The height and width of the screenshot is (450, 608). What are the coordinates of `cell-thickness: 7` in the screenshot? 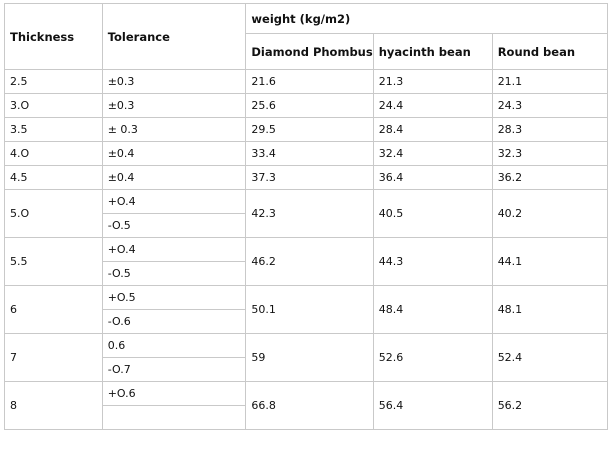 It's located at (53, 357).